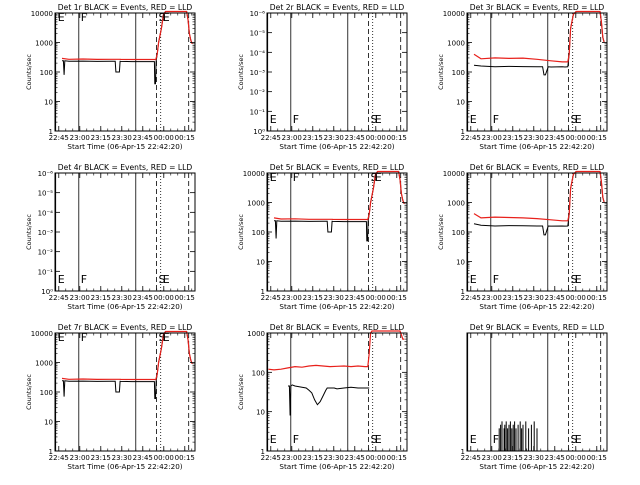  Describe the element at coordinates (46, 272) in the screenshot. I see `y-tick-label: 10⁻¹` at that location.